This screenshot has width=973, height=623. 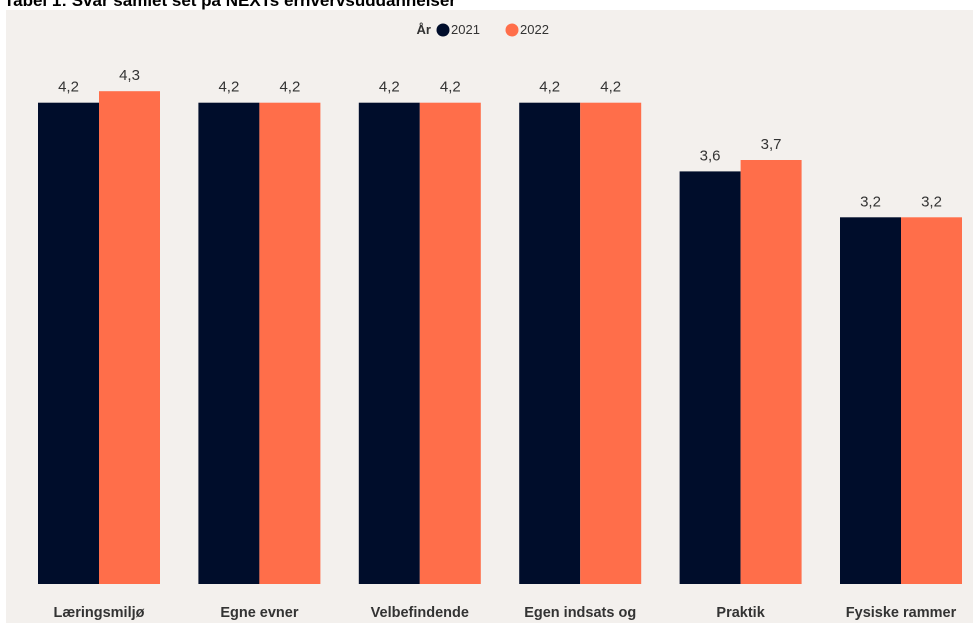 I want to click on category-label-0: Læringsmiljø, so click(x=98, y=613).